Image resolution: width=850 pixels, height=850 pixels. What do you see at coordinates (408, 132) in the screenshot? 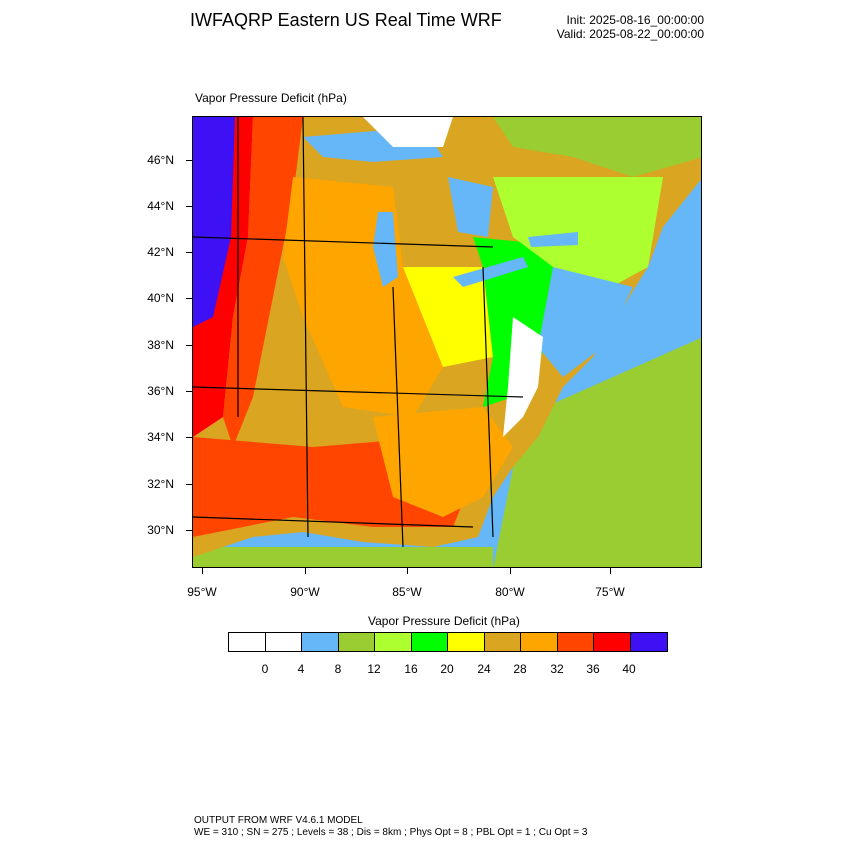
I see `canada-white` at bounding box center [408, 132].